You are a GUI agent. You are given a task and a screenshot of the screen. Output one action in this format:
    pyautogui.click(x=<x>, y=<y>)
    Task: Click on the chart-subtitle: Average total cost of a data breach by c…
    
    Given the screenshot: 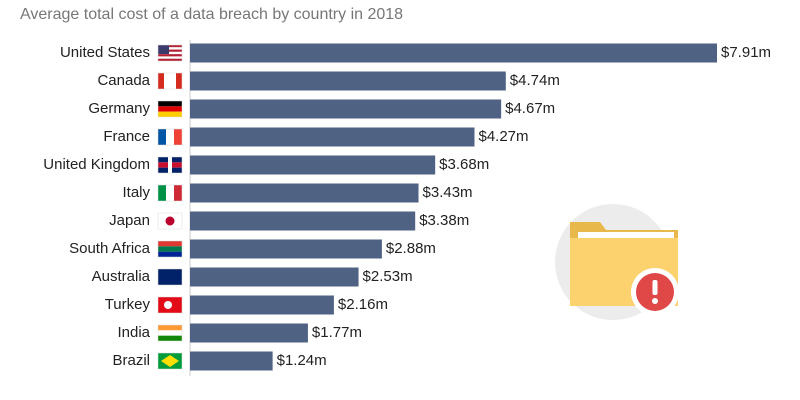 What is the action you would take?
    pyautogui.click(x=211, y=14)
    